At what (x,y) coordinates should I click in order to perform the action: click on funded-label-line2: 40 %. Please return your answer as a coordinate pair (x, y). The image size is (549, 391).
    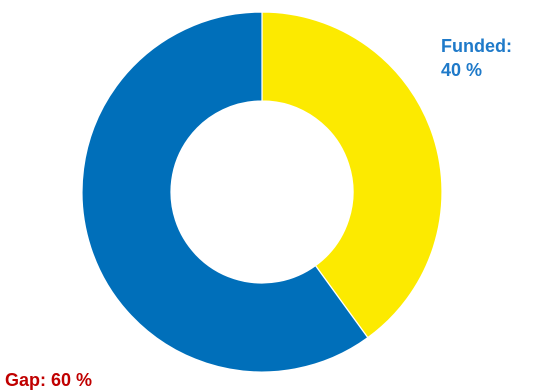
    Looking at the image, I should click on (461, 70).